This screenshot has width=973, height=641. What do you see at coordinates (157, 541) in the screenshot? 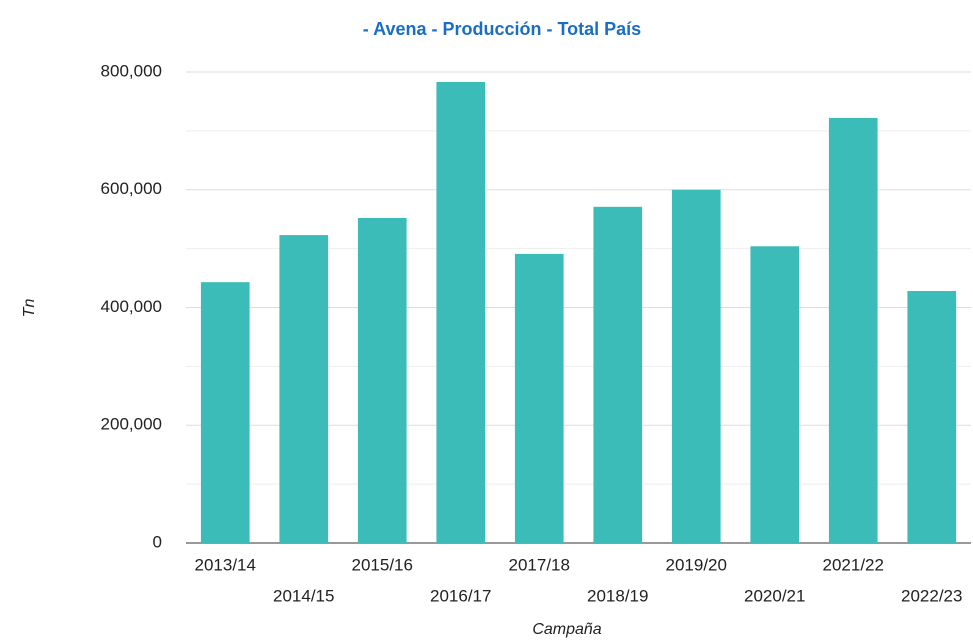
I see `y-tick-label: 0` at bounding box center [157, 541].